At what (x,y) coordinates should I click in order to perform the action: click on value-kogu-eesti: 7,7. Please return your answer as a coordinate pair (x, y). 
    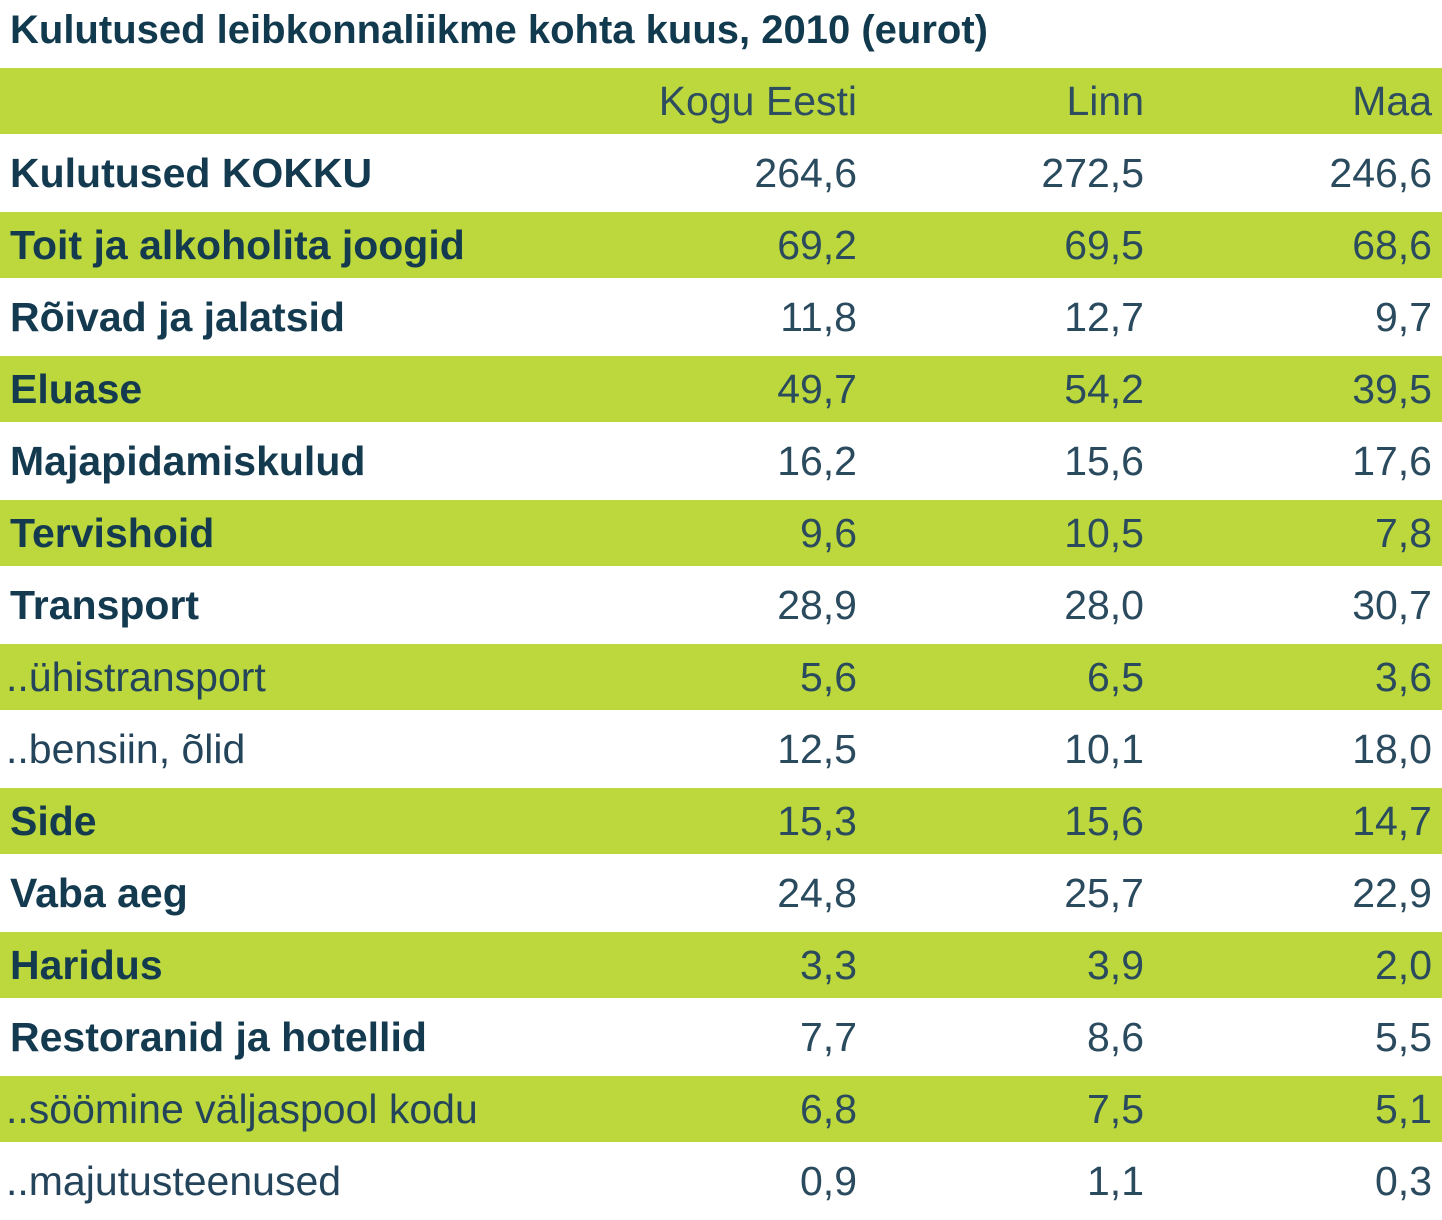
    Looking at the image, I should click on (828, 1037).